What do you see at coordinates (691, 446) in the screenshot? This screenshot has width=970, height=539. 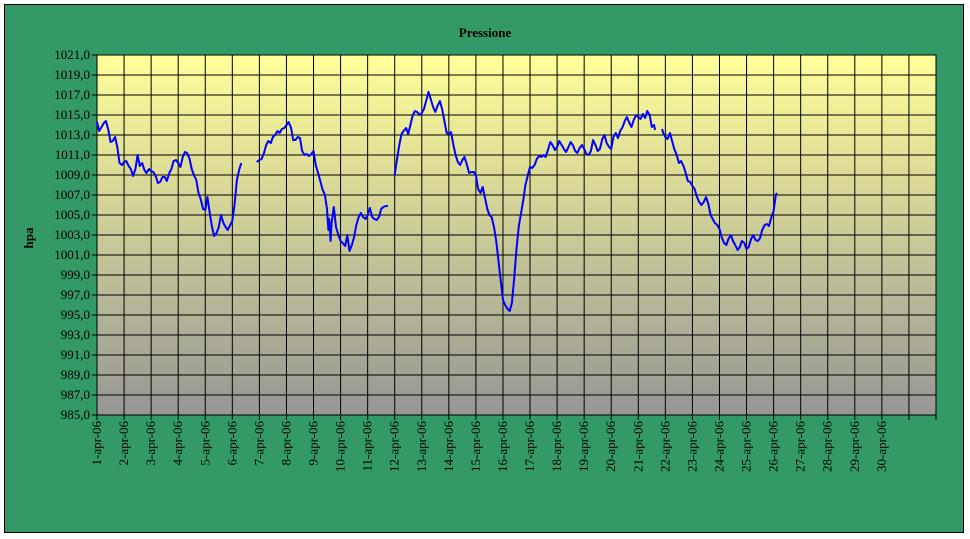 I see `x-tick-label: 23-apr-06` at bounding box center [691, 446].